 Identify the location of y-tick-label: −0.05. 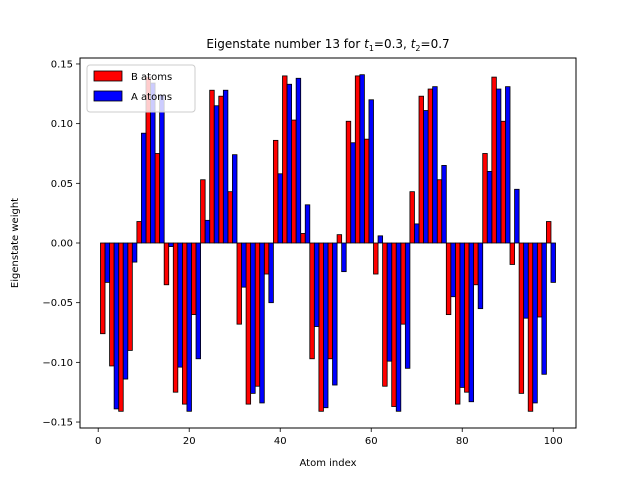
(57, 303).